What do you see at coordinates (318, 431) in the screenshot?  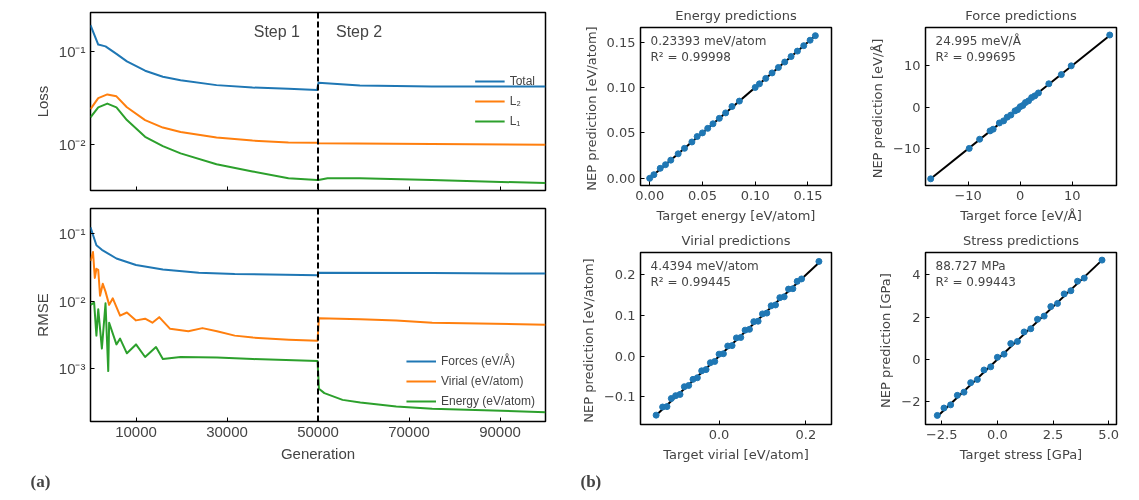 I see `x-tick-label: 50000` at bounding box center [318, 431].